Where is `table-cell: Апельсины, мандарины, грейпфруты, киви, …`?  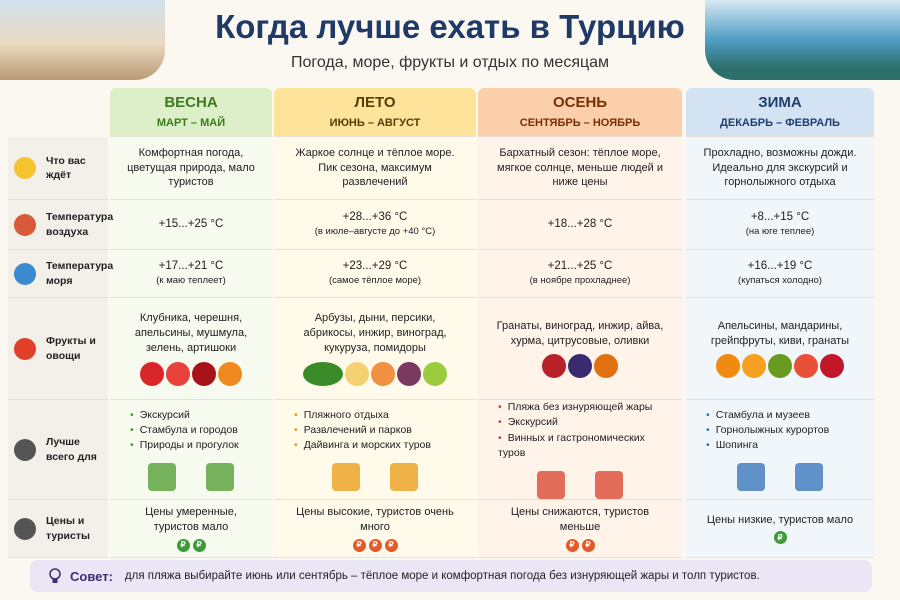
table-cell: Апельсины, мандарины, грейпфруты, киви, … is located at coordinates (780, 349).